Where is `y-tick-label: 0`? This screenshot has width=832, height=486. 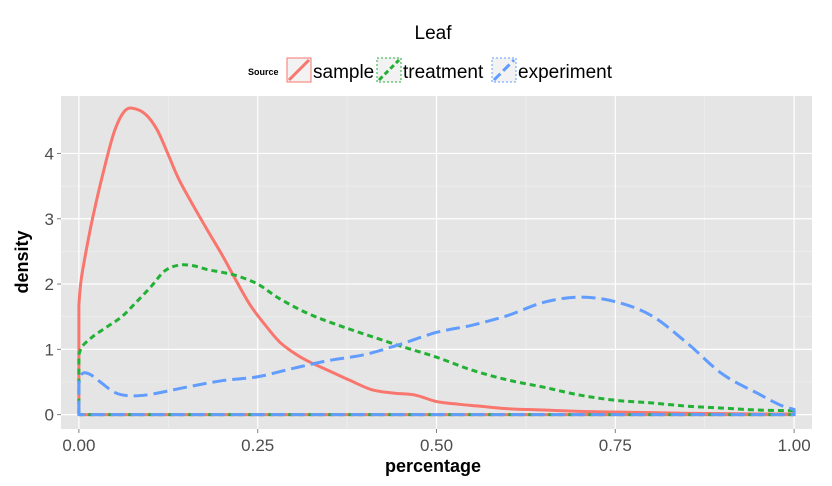
y-tick-label: 0 is located at coordinates (49, 415).